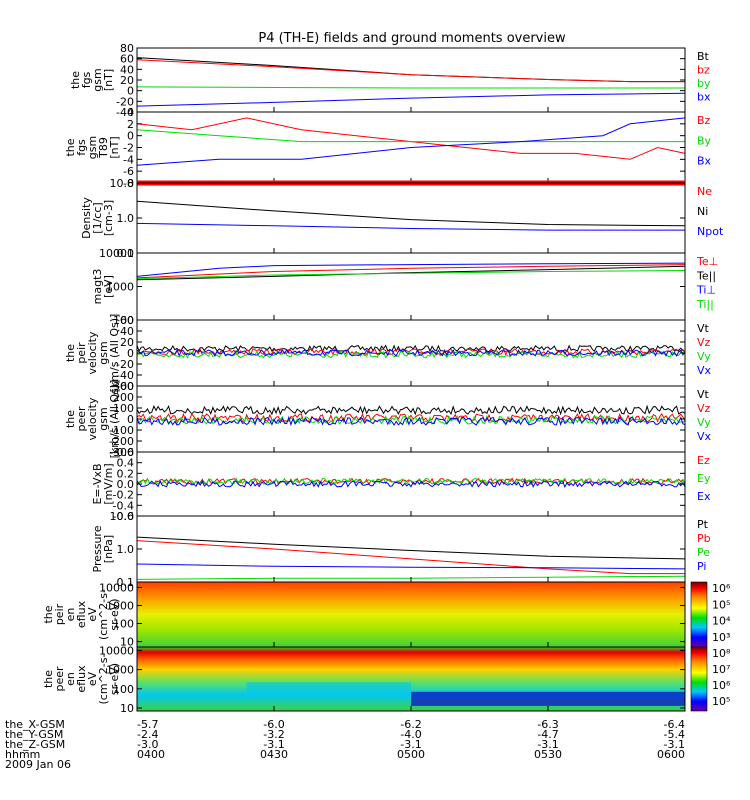  What do you see at coordinates (404, 287) in the screenshot?
I see `panel-4: Te⊥Te|| Ti⊥Ti|| 10000 1000 100 magt3[eV]` at bounding box center [404, 287].